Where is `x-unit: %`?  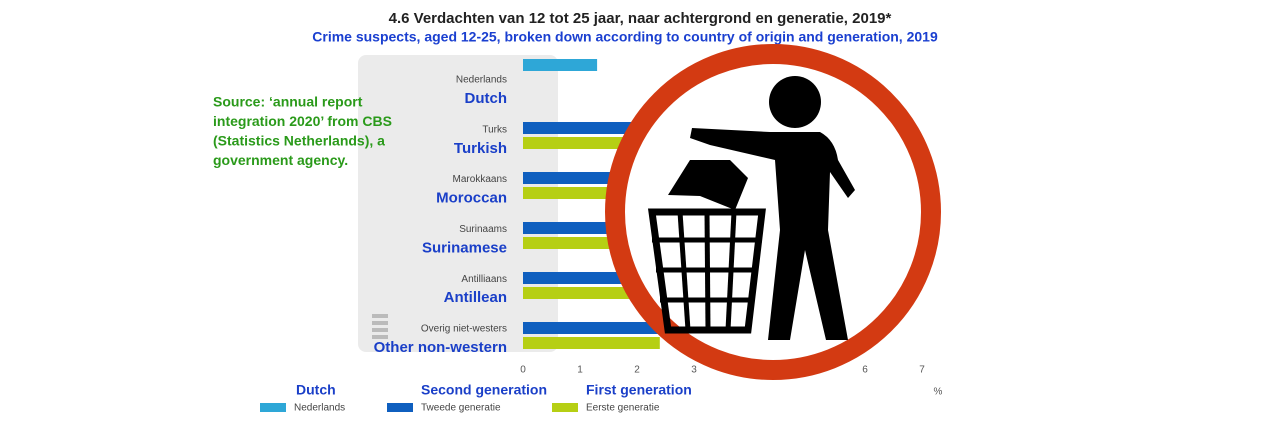 x-unit: % is located at coordinates (938, 392).